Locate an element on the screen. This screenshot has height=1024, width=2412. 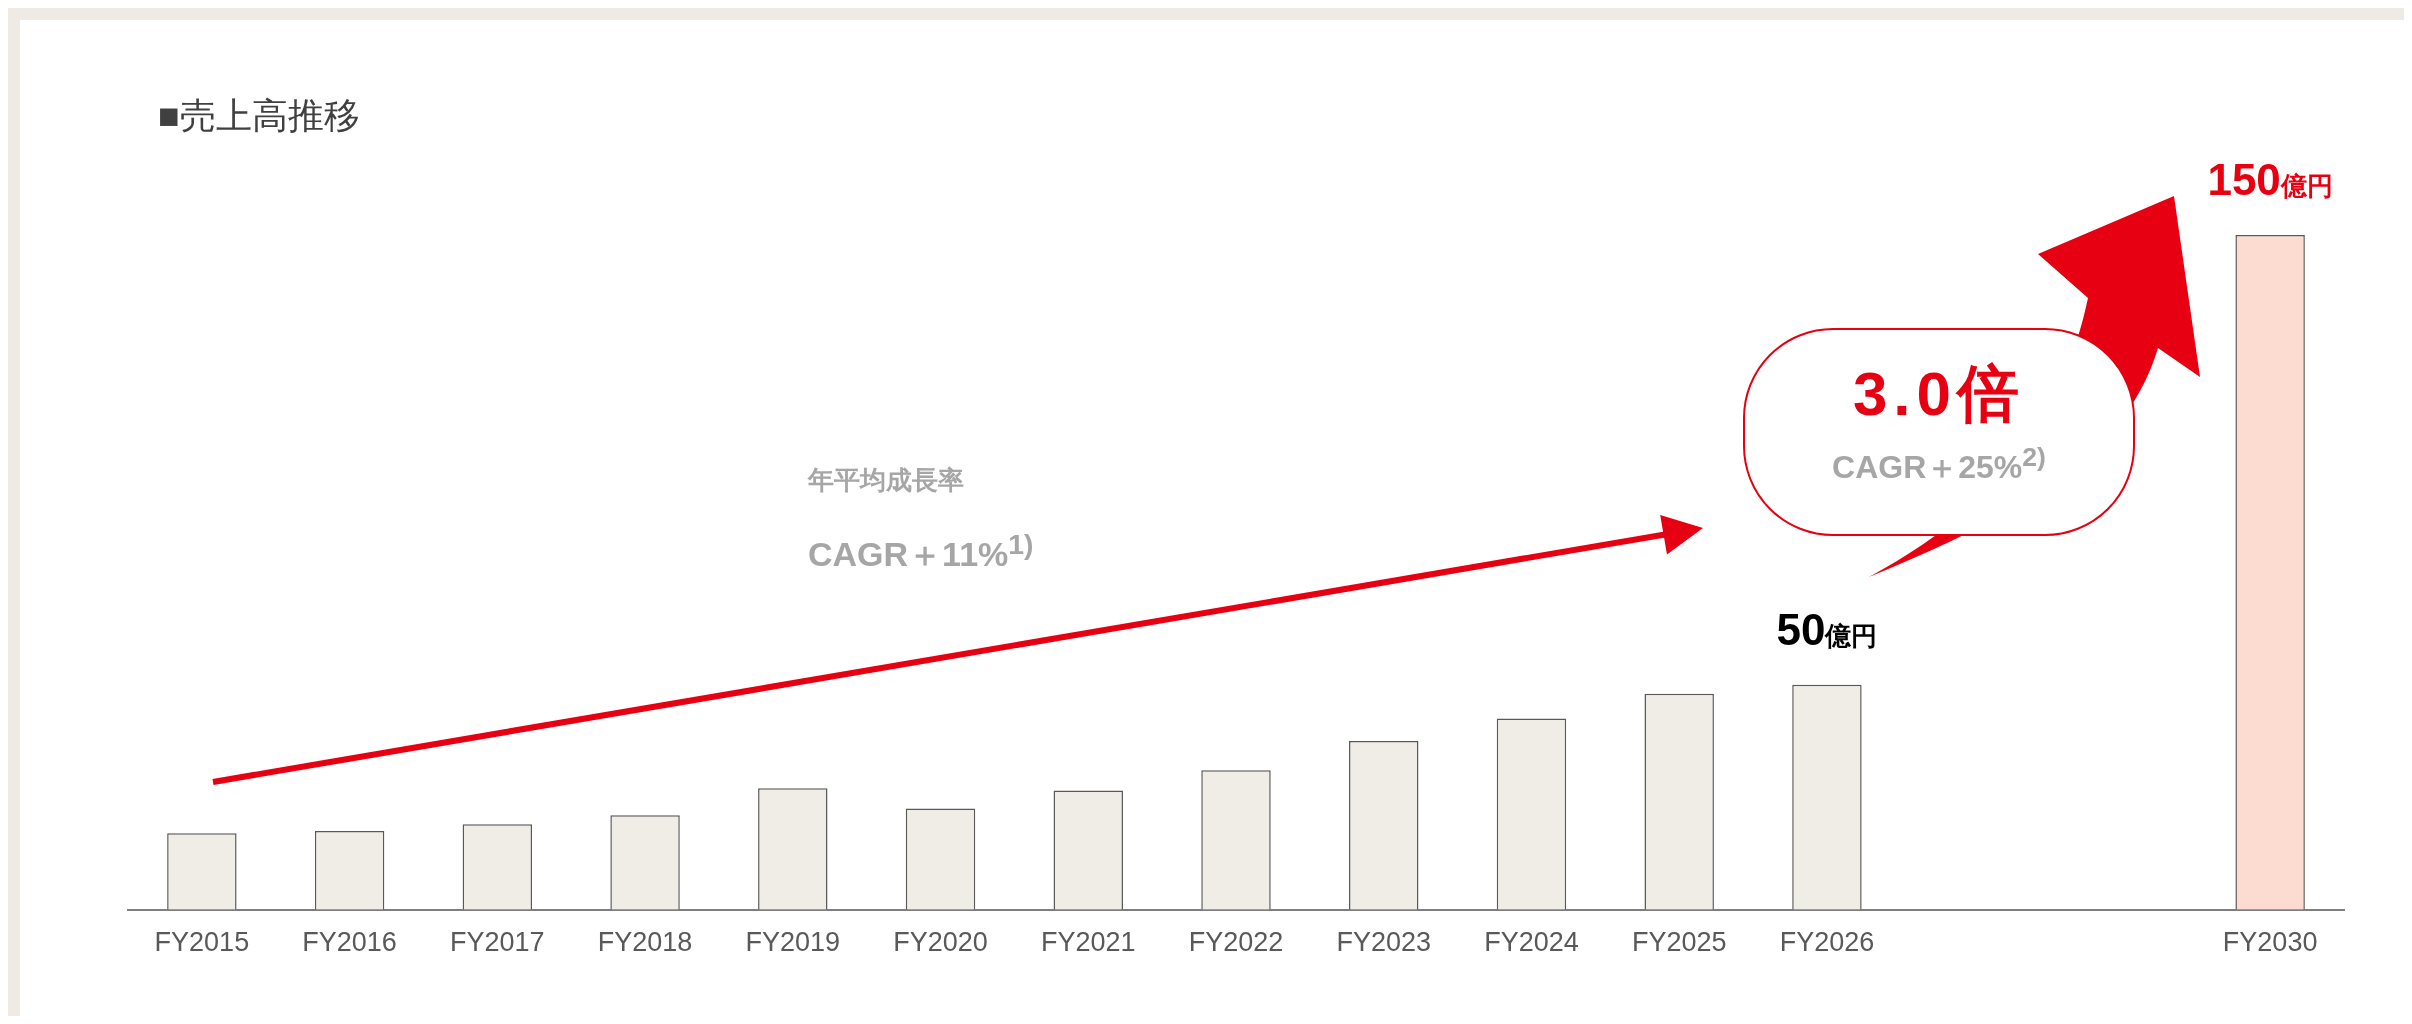
x-tick-label: FY2018 is located at coordinates (645, 942).